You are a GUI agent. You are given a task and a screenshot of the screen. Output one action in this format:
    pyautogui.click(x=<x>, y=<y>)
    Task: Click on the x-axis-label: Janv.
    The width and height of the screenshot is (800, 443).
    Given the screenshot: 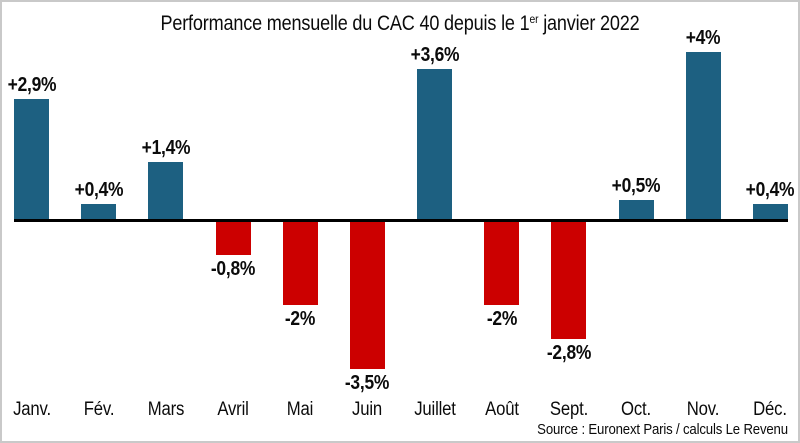 What is the action you would take?
    pyautogui.click(x=31, y=409)
    